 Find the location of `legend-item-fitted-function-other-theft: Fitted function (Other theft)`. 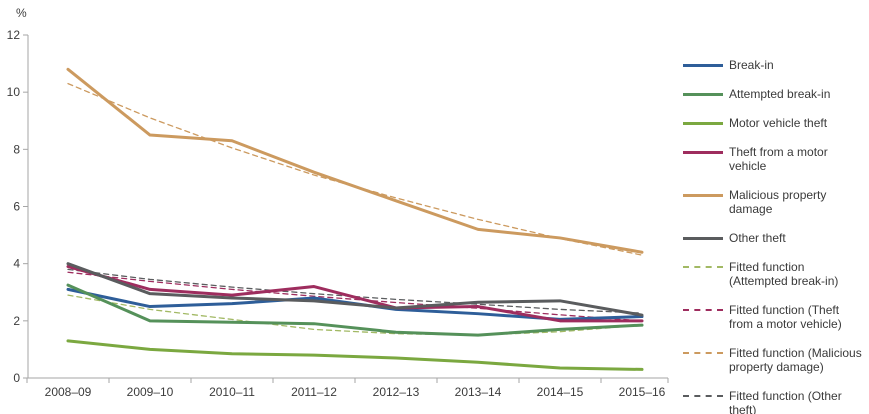

legend-item-fitted-function-other-theft: Fitted function (Other theft) is located at coordinates (774, 401).